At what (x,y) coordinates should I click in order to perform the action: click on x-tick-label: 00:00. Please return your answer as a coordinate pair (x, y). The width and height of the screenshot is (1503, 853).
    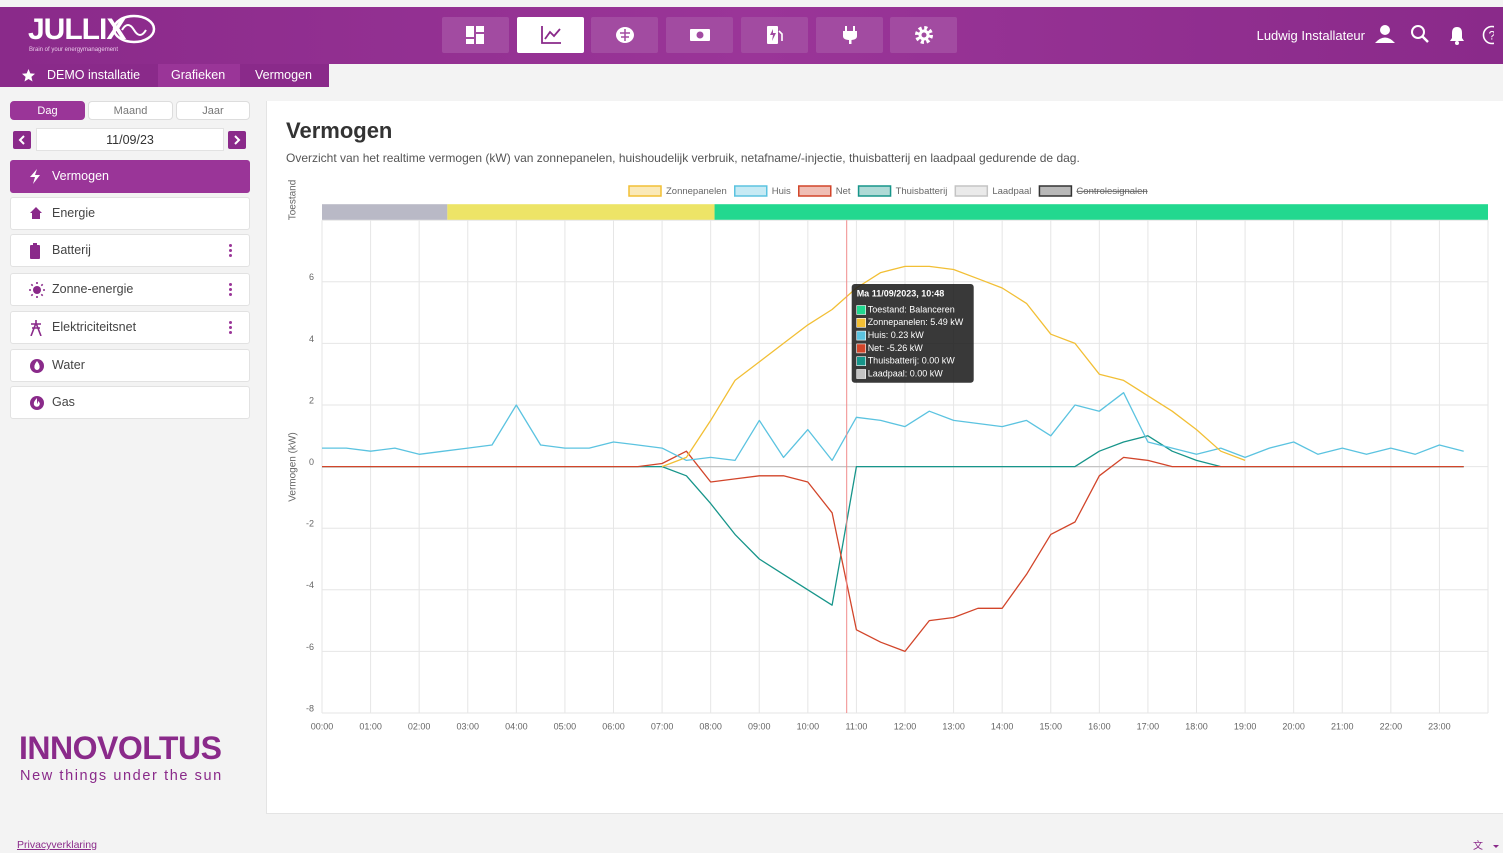
    Looking at the image, I should click on (322, 726).